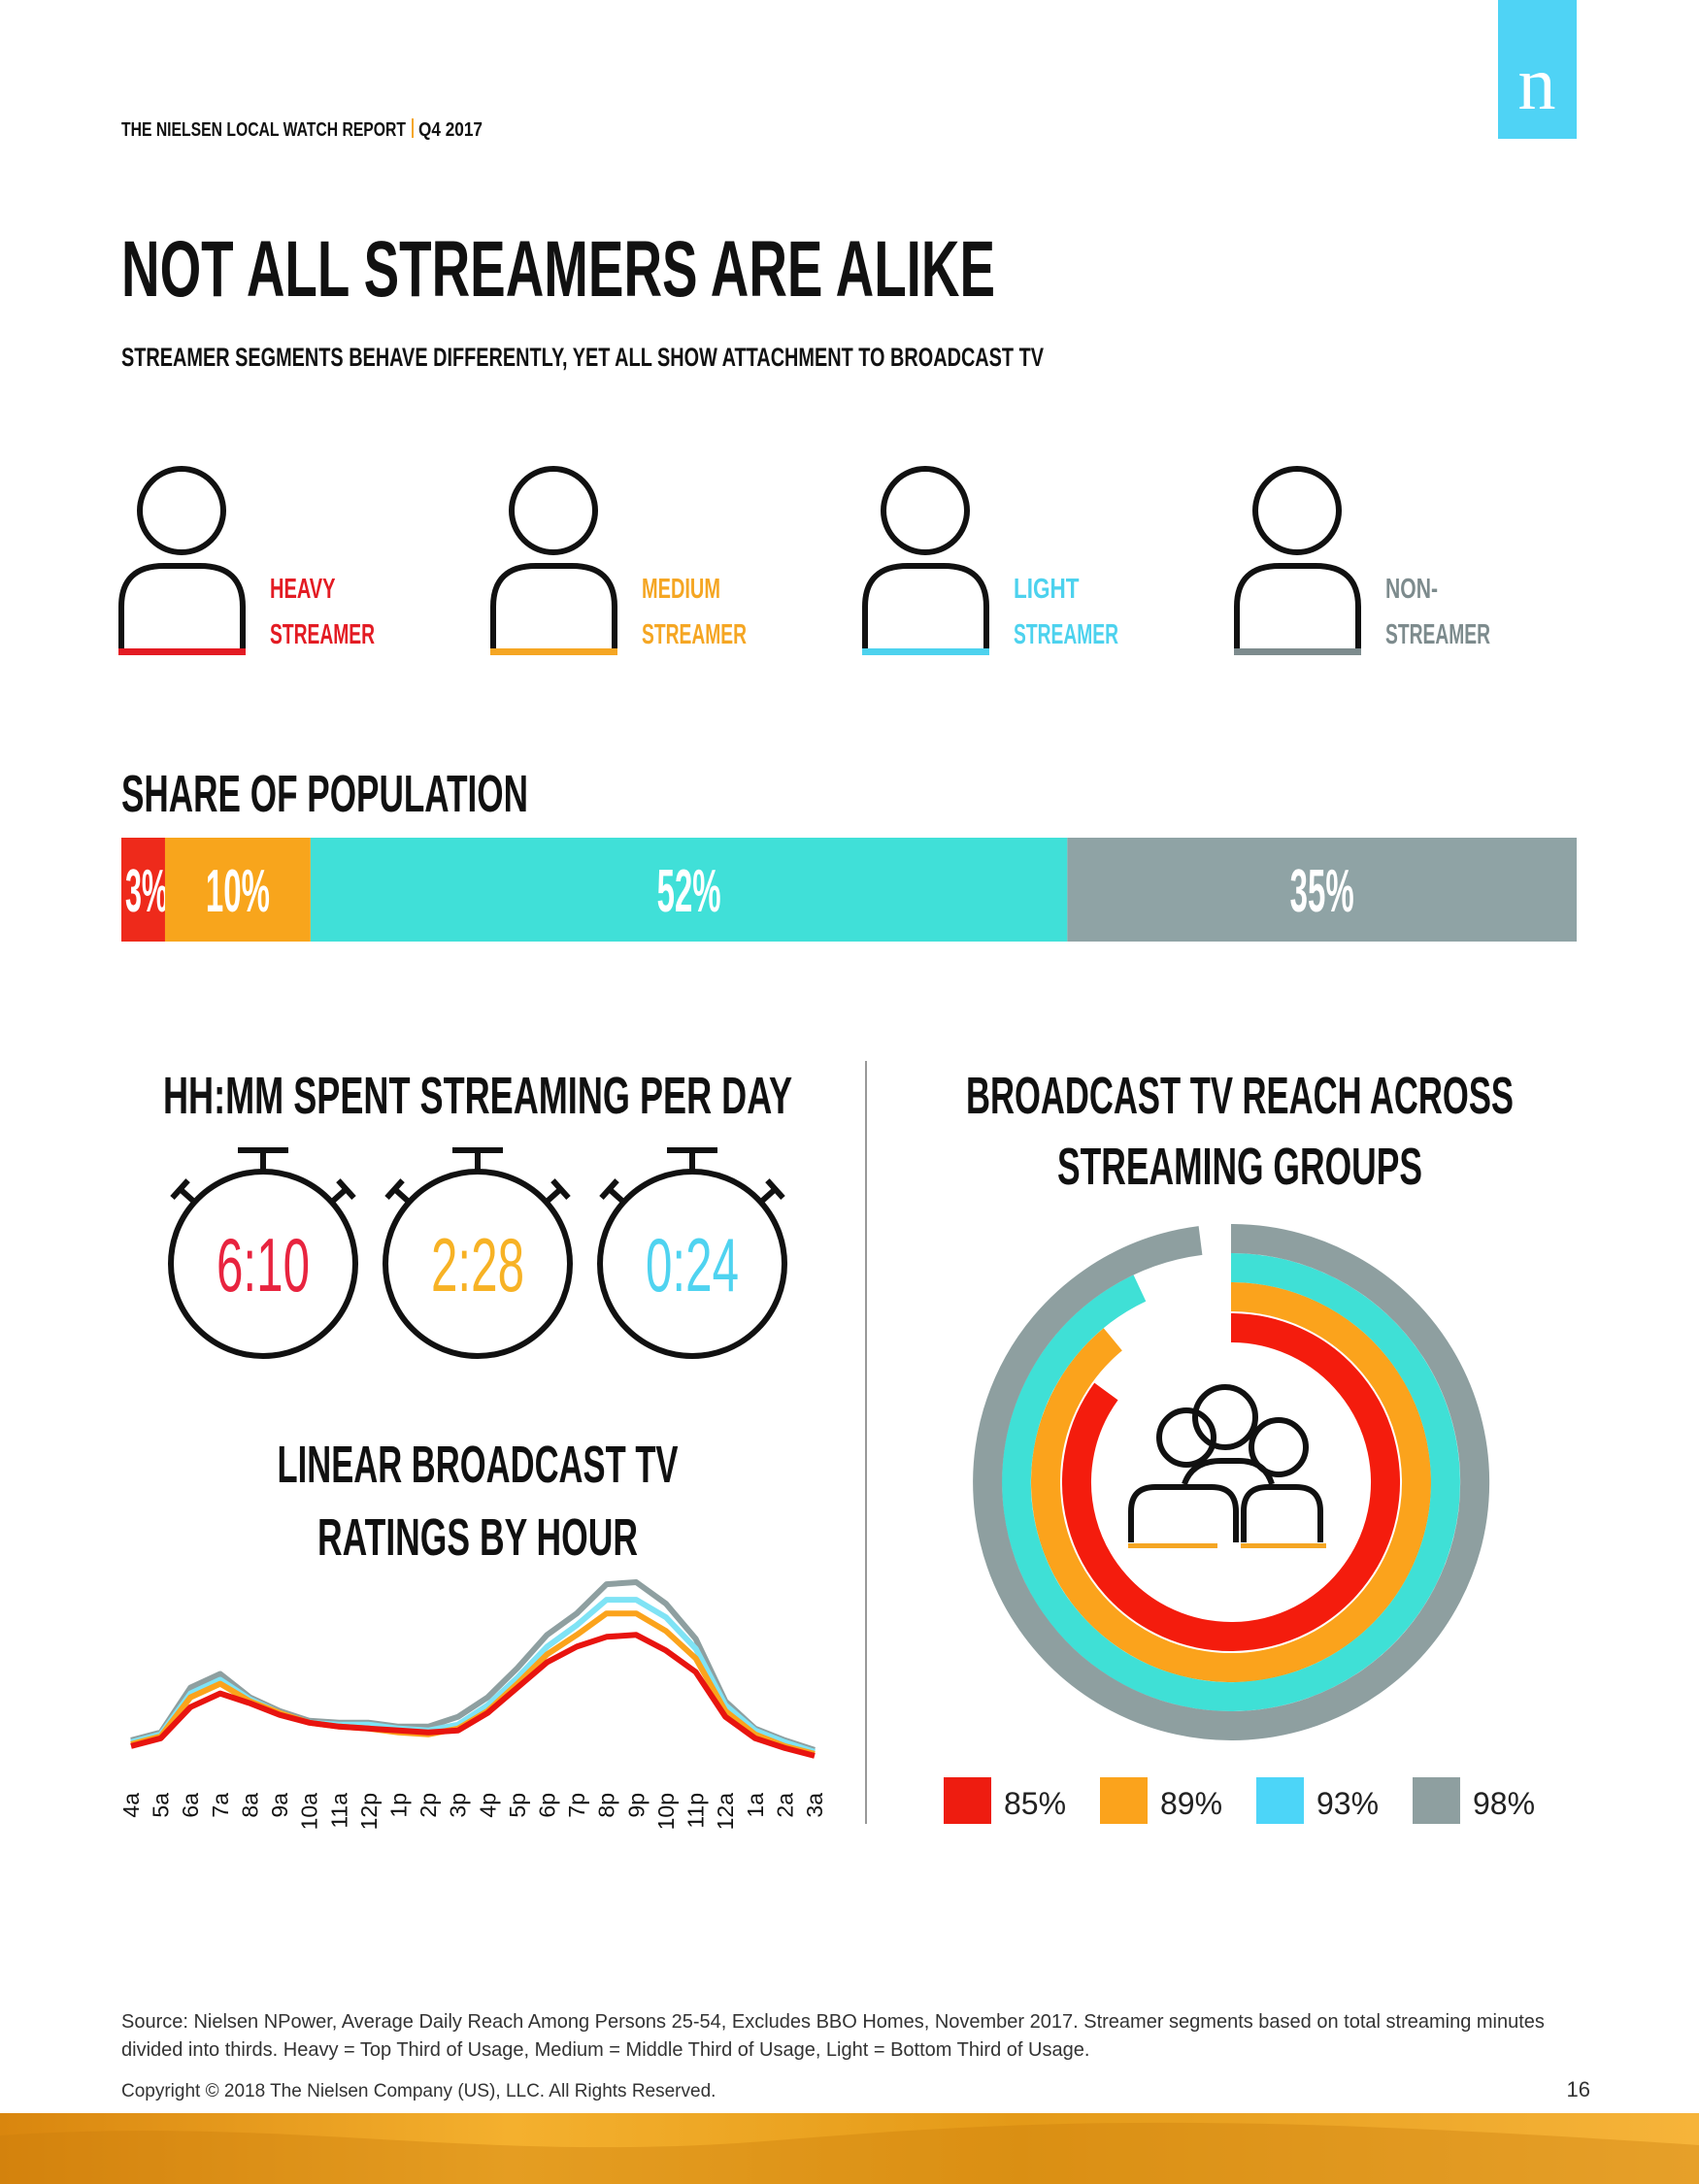 The width and height of the screenshot is (1699, 2184). Describe the element at coordinates (477, 1264) in the screenshot. I see `streaming-time: 2:28` at that location.